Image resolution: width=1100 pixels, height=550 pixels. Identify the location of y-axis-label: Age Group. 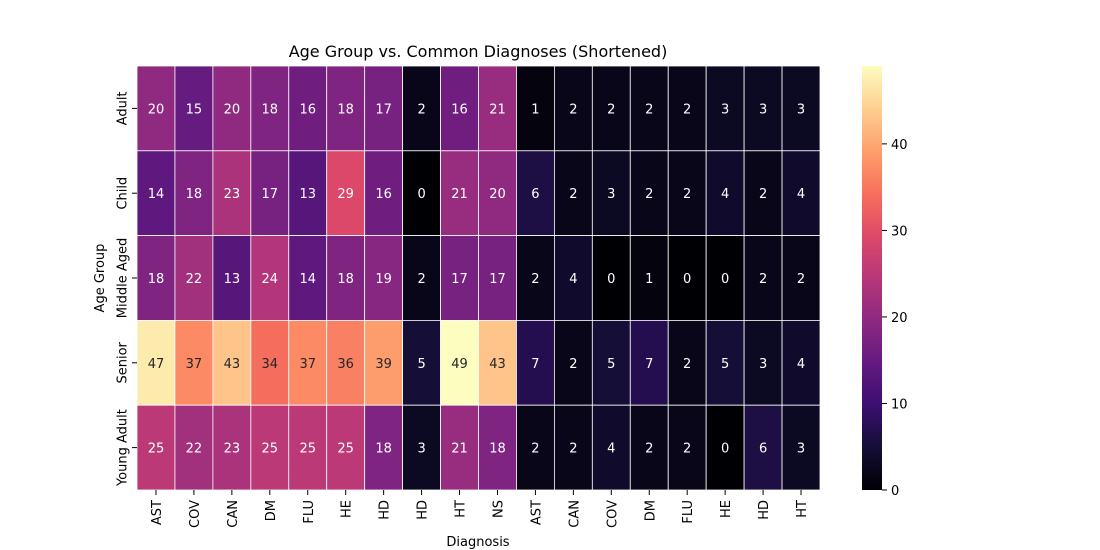
(100, 278).